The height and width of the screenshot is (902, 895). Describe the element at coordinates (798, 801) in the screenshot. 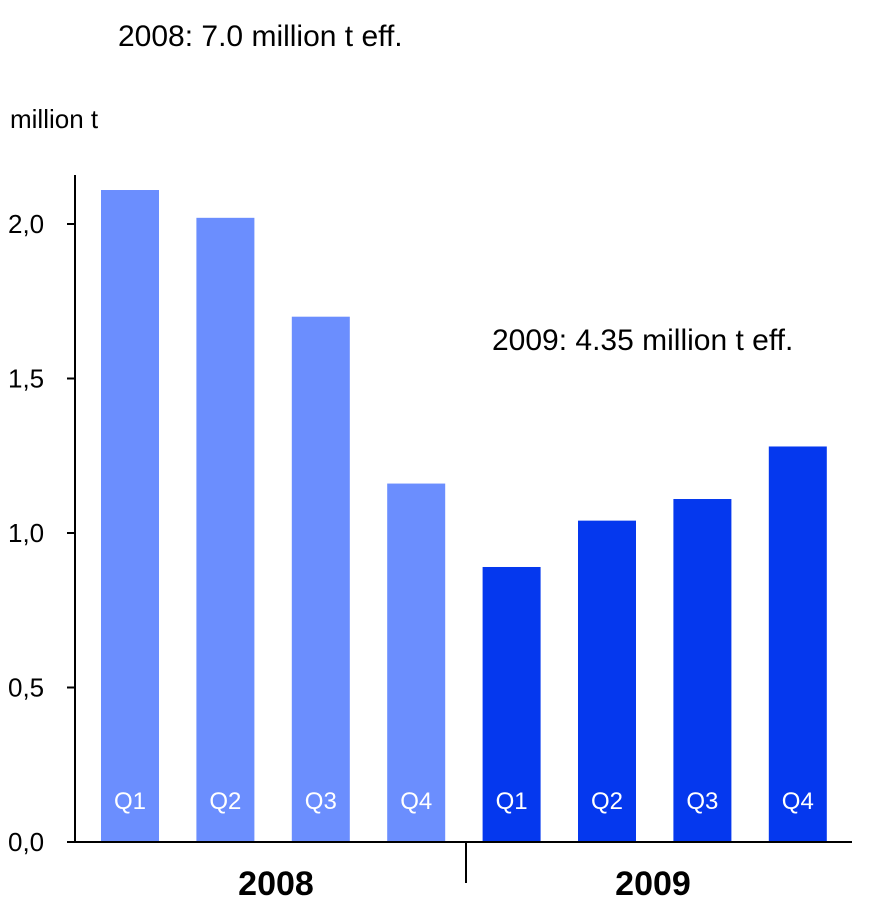

I see `bar-label-2009-q4: Q4` at that location.